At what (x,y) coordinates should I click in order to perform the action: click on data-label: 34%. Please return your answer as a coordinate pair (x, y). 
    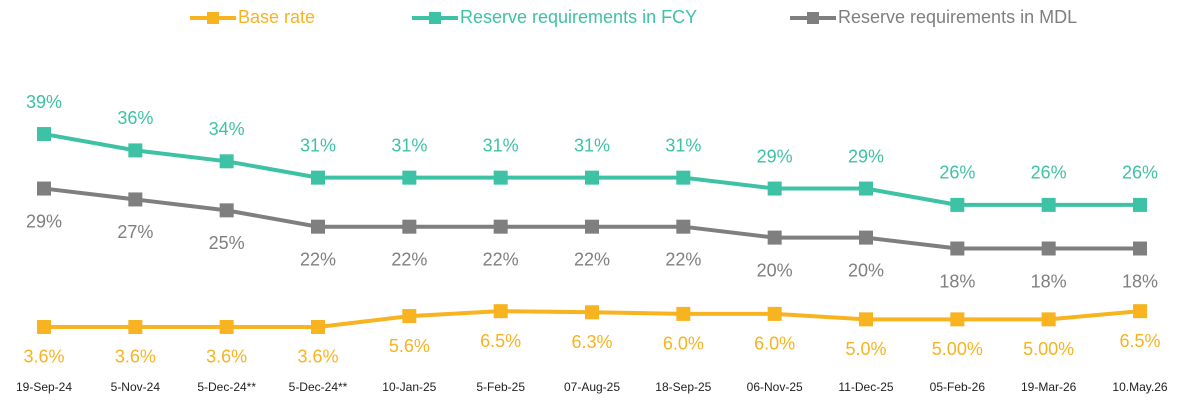
    Looking at the image, I should click on (227, 129).